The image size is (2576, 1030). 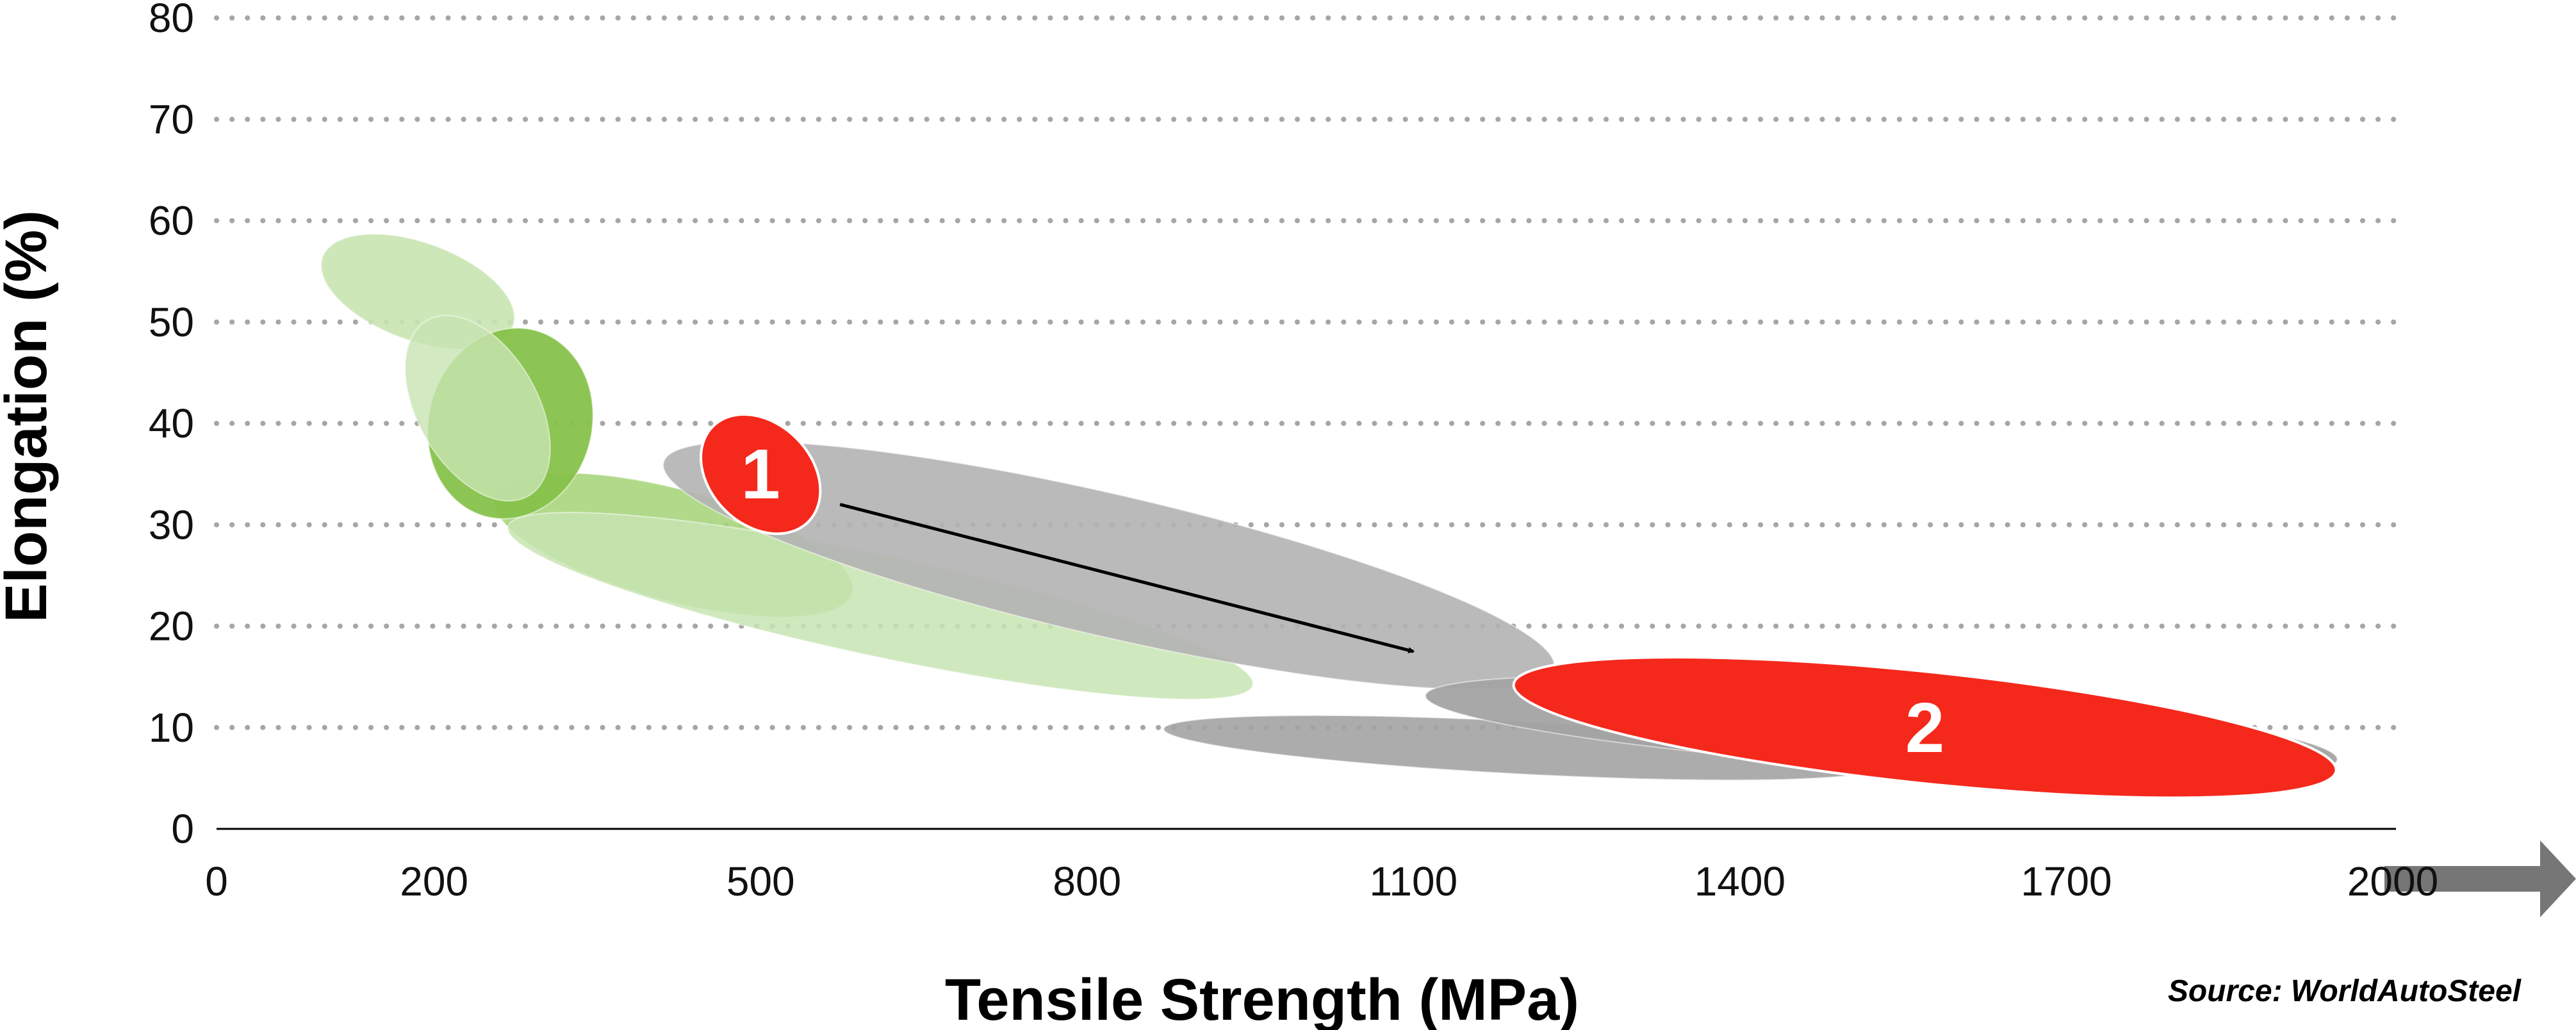 I want to click on y-tick-label-60: 60, so click(x=172, y=221).